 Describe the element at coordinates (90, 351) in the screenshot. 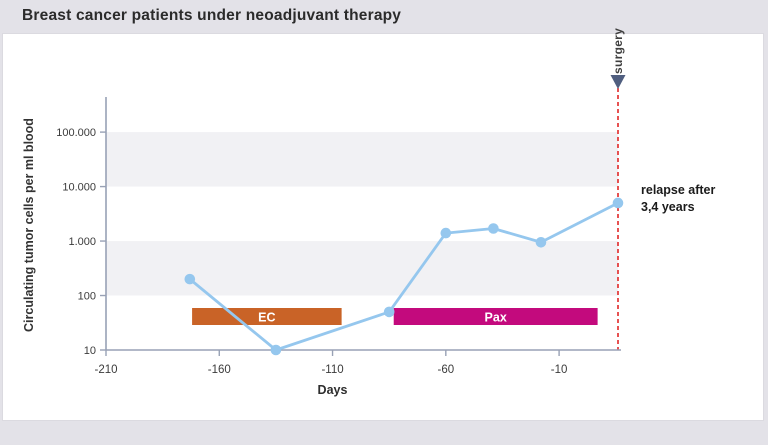

I see `y-tick-label: 10` at that location.